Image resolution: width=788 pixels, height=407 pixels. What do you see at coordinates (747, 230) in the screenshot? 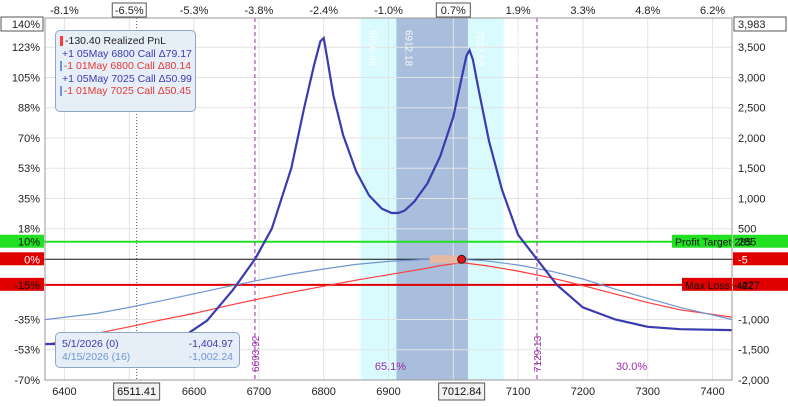
I see `right-tick-label: 500` at bounding box center [747, 230].